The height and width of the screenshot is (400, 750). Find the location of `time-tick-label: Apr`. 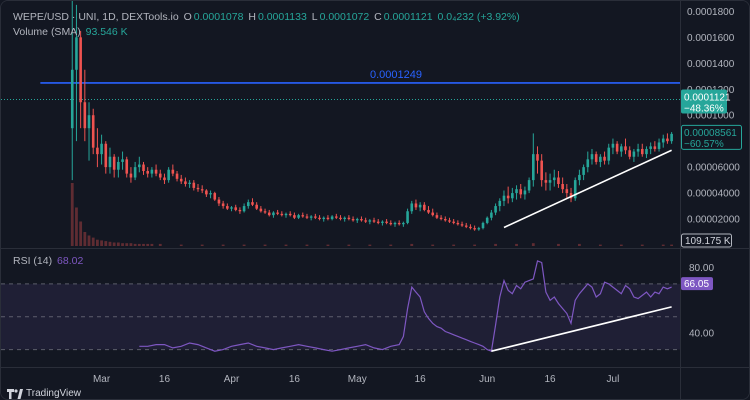

time-tick-label: Apr is located at coordinates (232, 379).